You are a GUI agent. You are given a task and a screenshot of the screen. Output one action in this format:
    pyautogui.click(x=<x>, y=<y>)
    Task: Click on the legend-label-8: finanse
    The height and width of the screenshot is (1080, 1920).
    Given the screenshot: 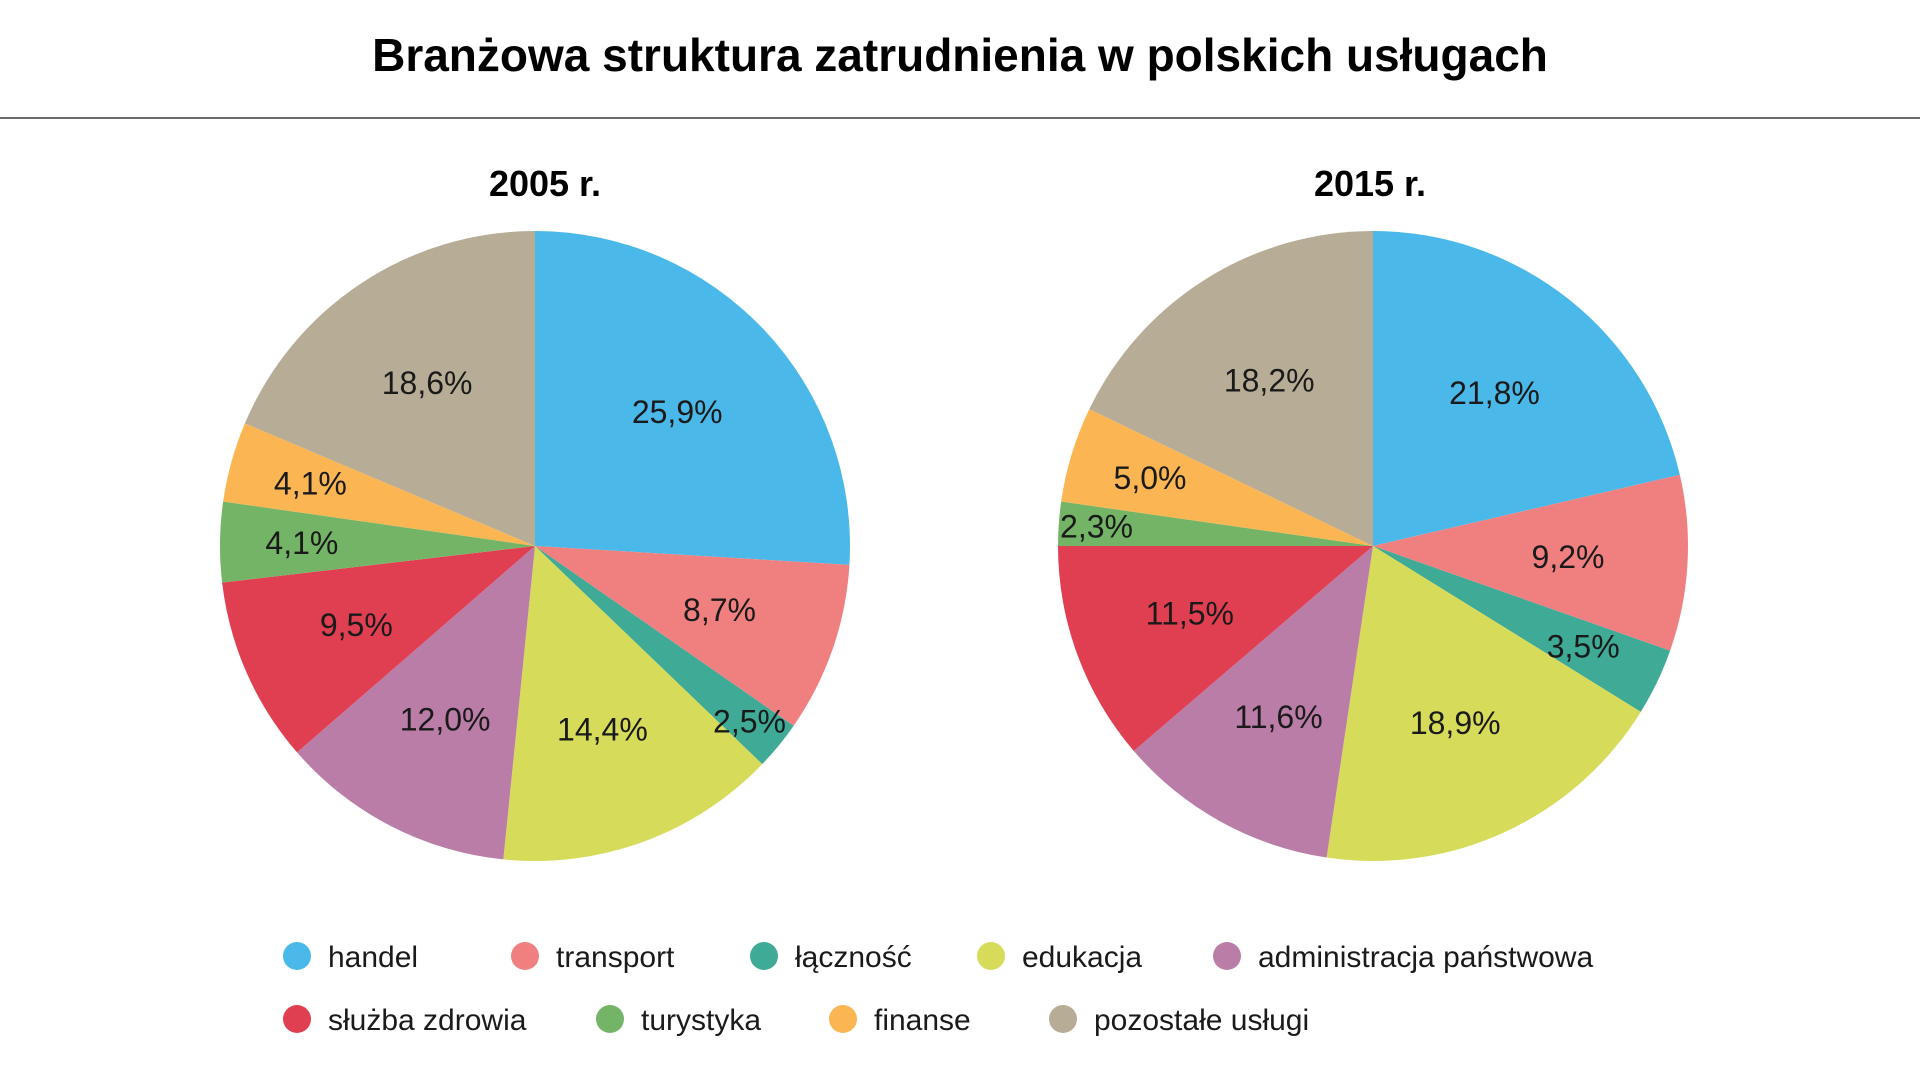 What is the action you would take?
    pyautogui.click(x=922, y=1020)
    